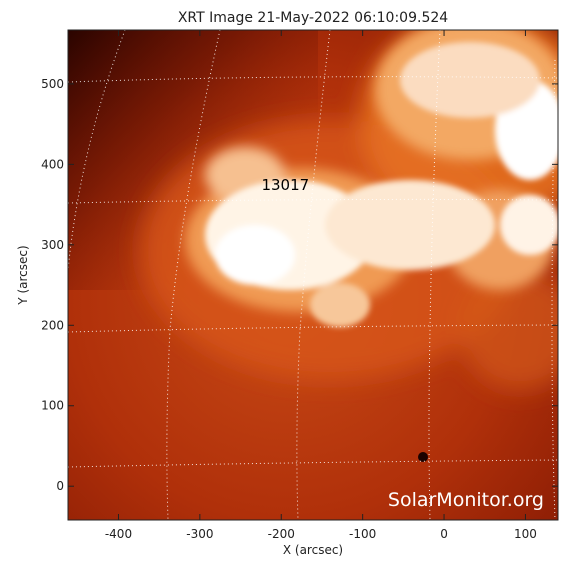 The width and height of the screenshot is (564, 564). Describe the element at coordinates (362, 534) in the screenshot. I see `x-tick-label: -100` at that location.